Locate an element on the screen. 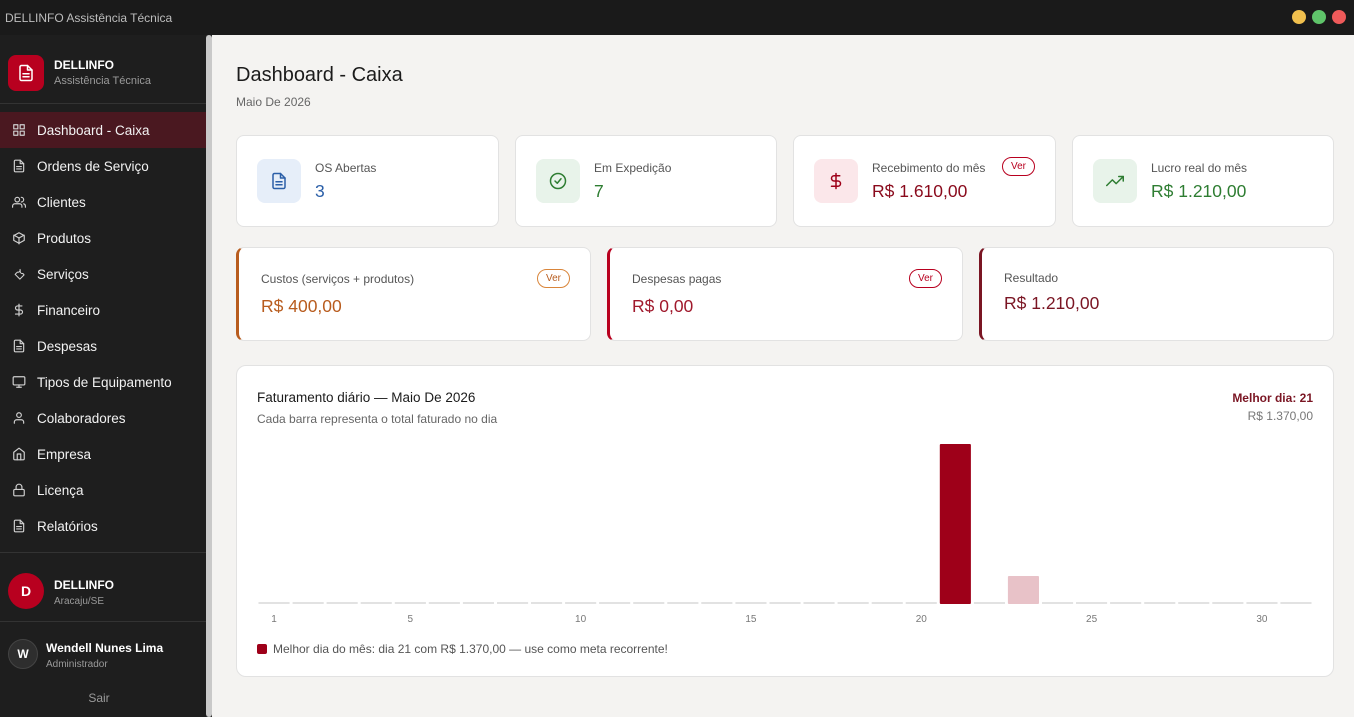  box-icon is located at coordinates (19, 238).